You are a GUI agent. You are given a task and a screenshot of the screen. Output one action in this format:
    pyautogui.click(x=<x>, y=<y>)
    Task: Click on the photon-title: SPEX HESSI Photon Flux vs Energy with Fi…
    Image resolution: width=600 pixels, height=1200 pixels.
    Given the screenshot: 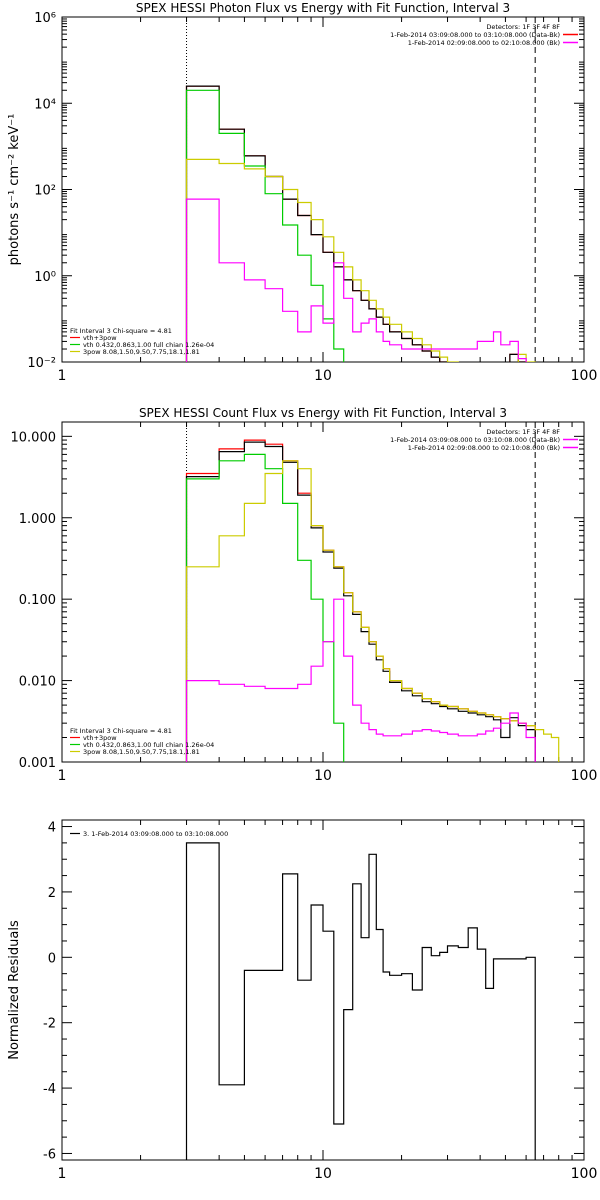 What is the action you would take?
    pyautogui.click(x=323, y=8)
    